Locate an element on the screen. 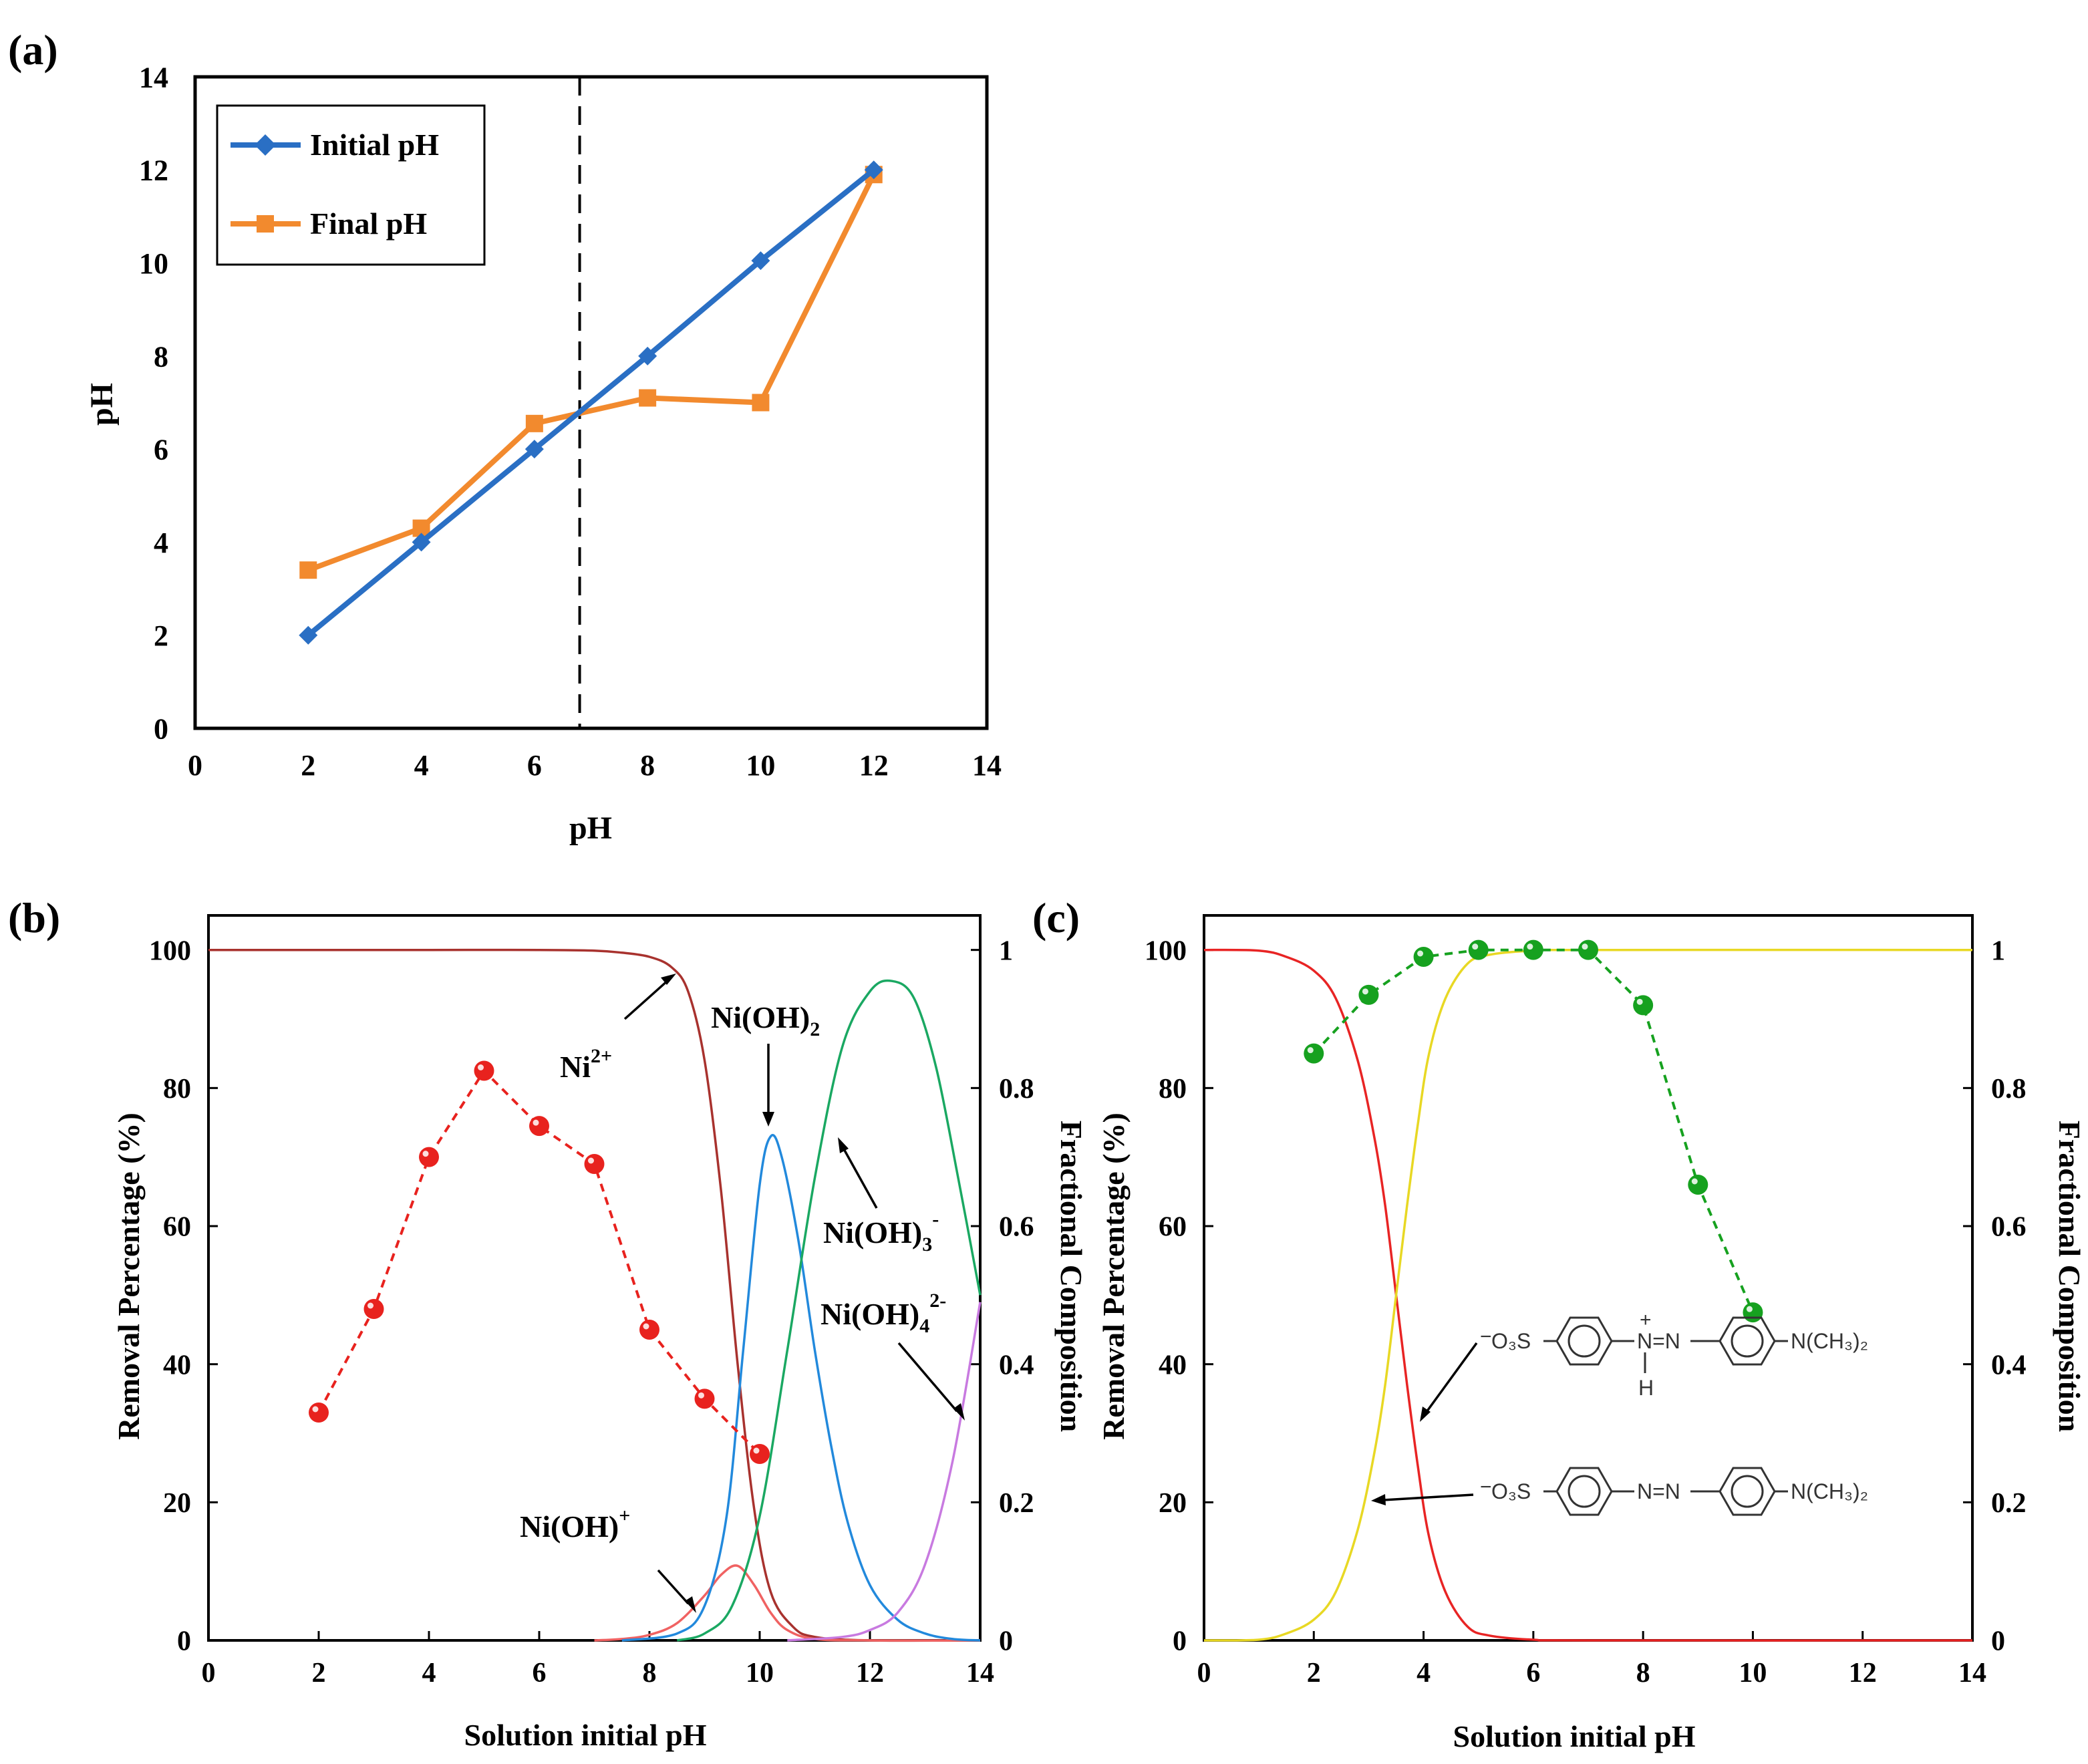 This screenshot has width=2088, height=1764. arrow-nioh is located at coordinates (673, 1587).